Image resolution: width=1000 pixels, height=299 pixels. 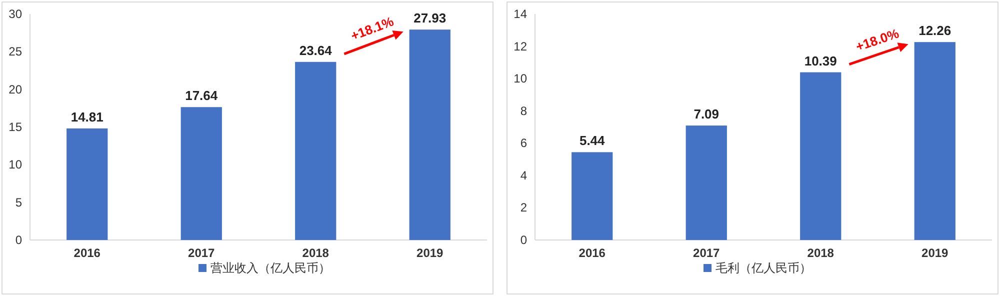 What do you see at coordinates (592, 140) in the screenshot?
I see `data-label: 5.44` at bounding box center [592, 140].